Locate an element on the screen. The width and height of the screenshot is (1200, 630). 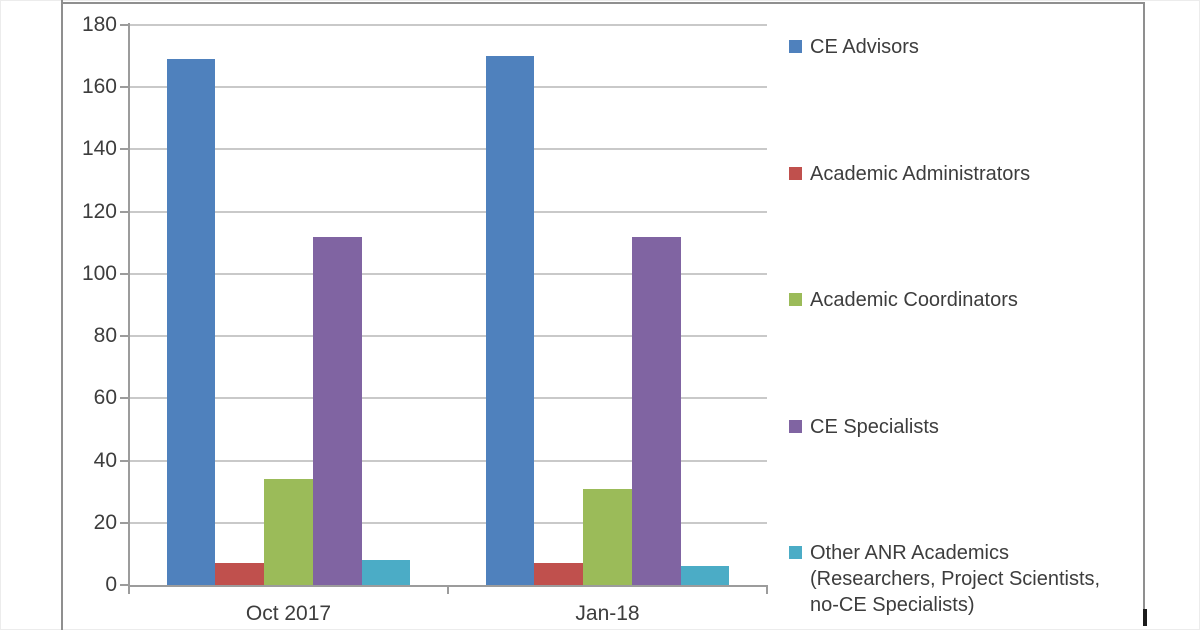
y-tick-label: 80 is located at coordinates (105, 336).